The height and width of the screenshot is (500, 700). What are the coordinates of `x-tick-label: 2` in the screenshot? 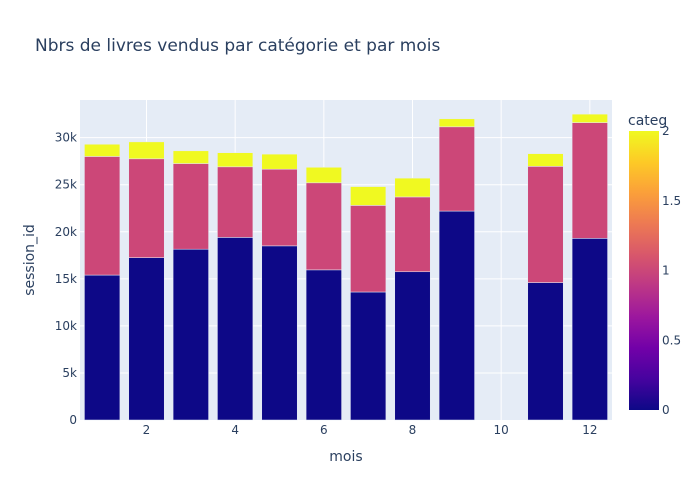 It's located at (147, 430).